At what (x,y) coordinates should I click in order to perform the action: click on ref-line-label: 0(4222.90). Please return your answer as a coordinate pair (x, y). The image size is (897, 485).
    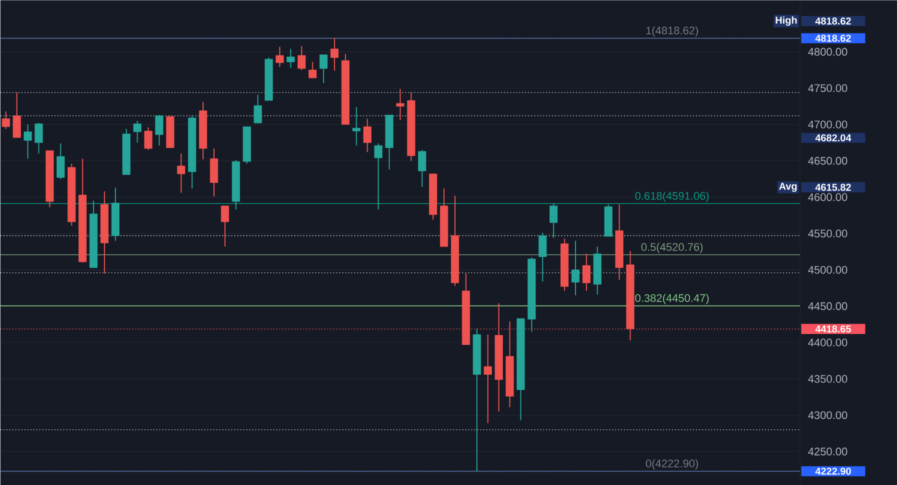
    Looking at the image, I should click on (672, 464).